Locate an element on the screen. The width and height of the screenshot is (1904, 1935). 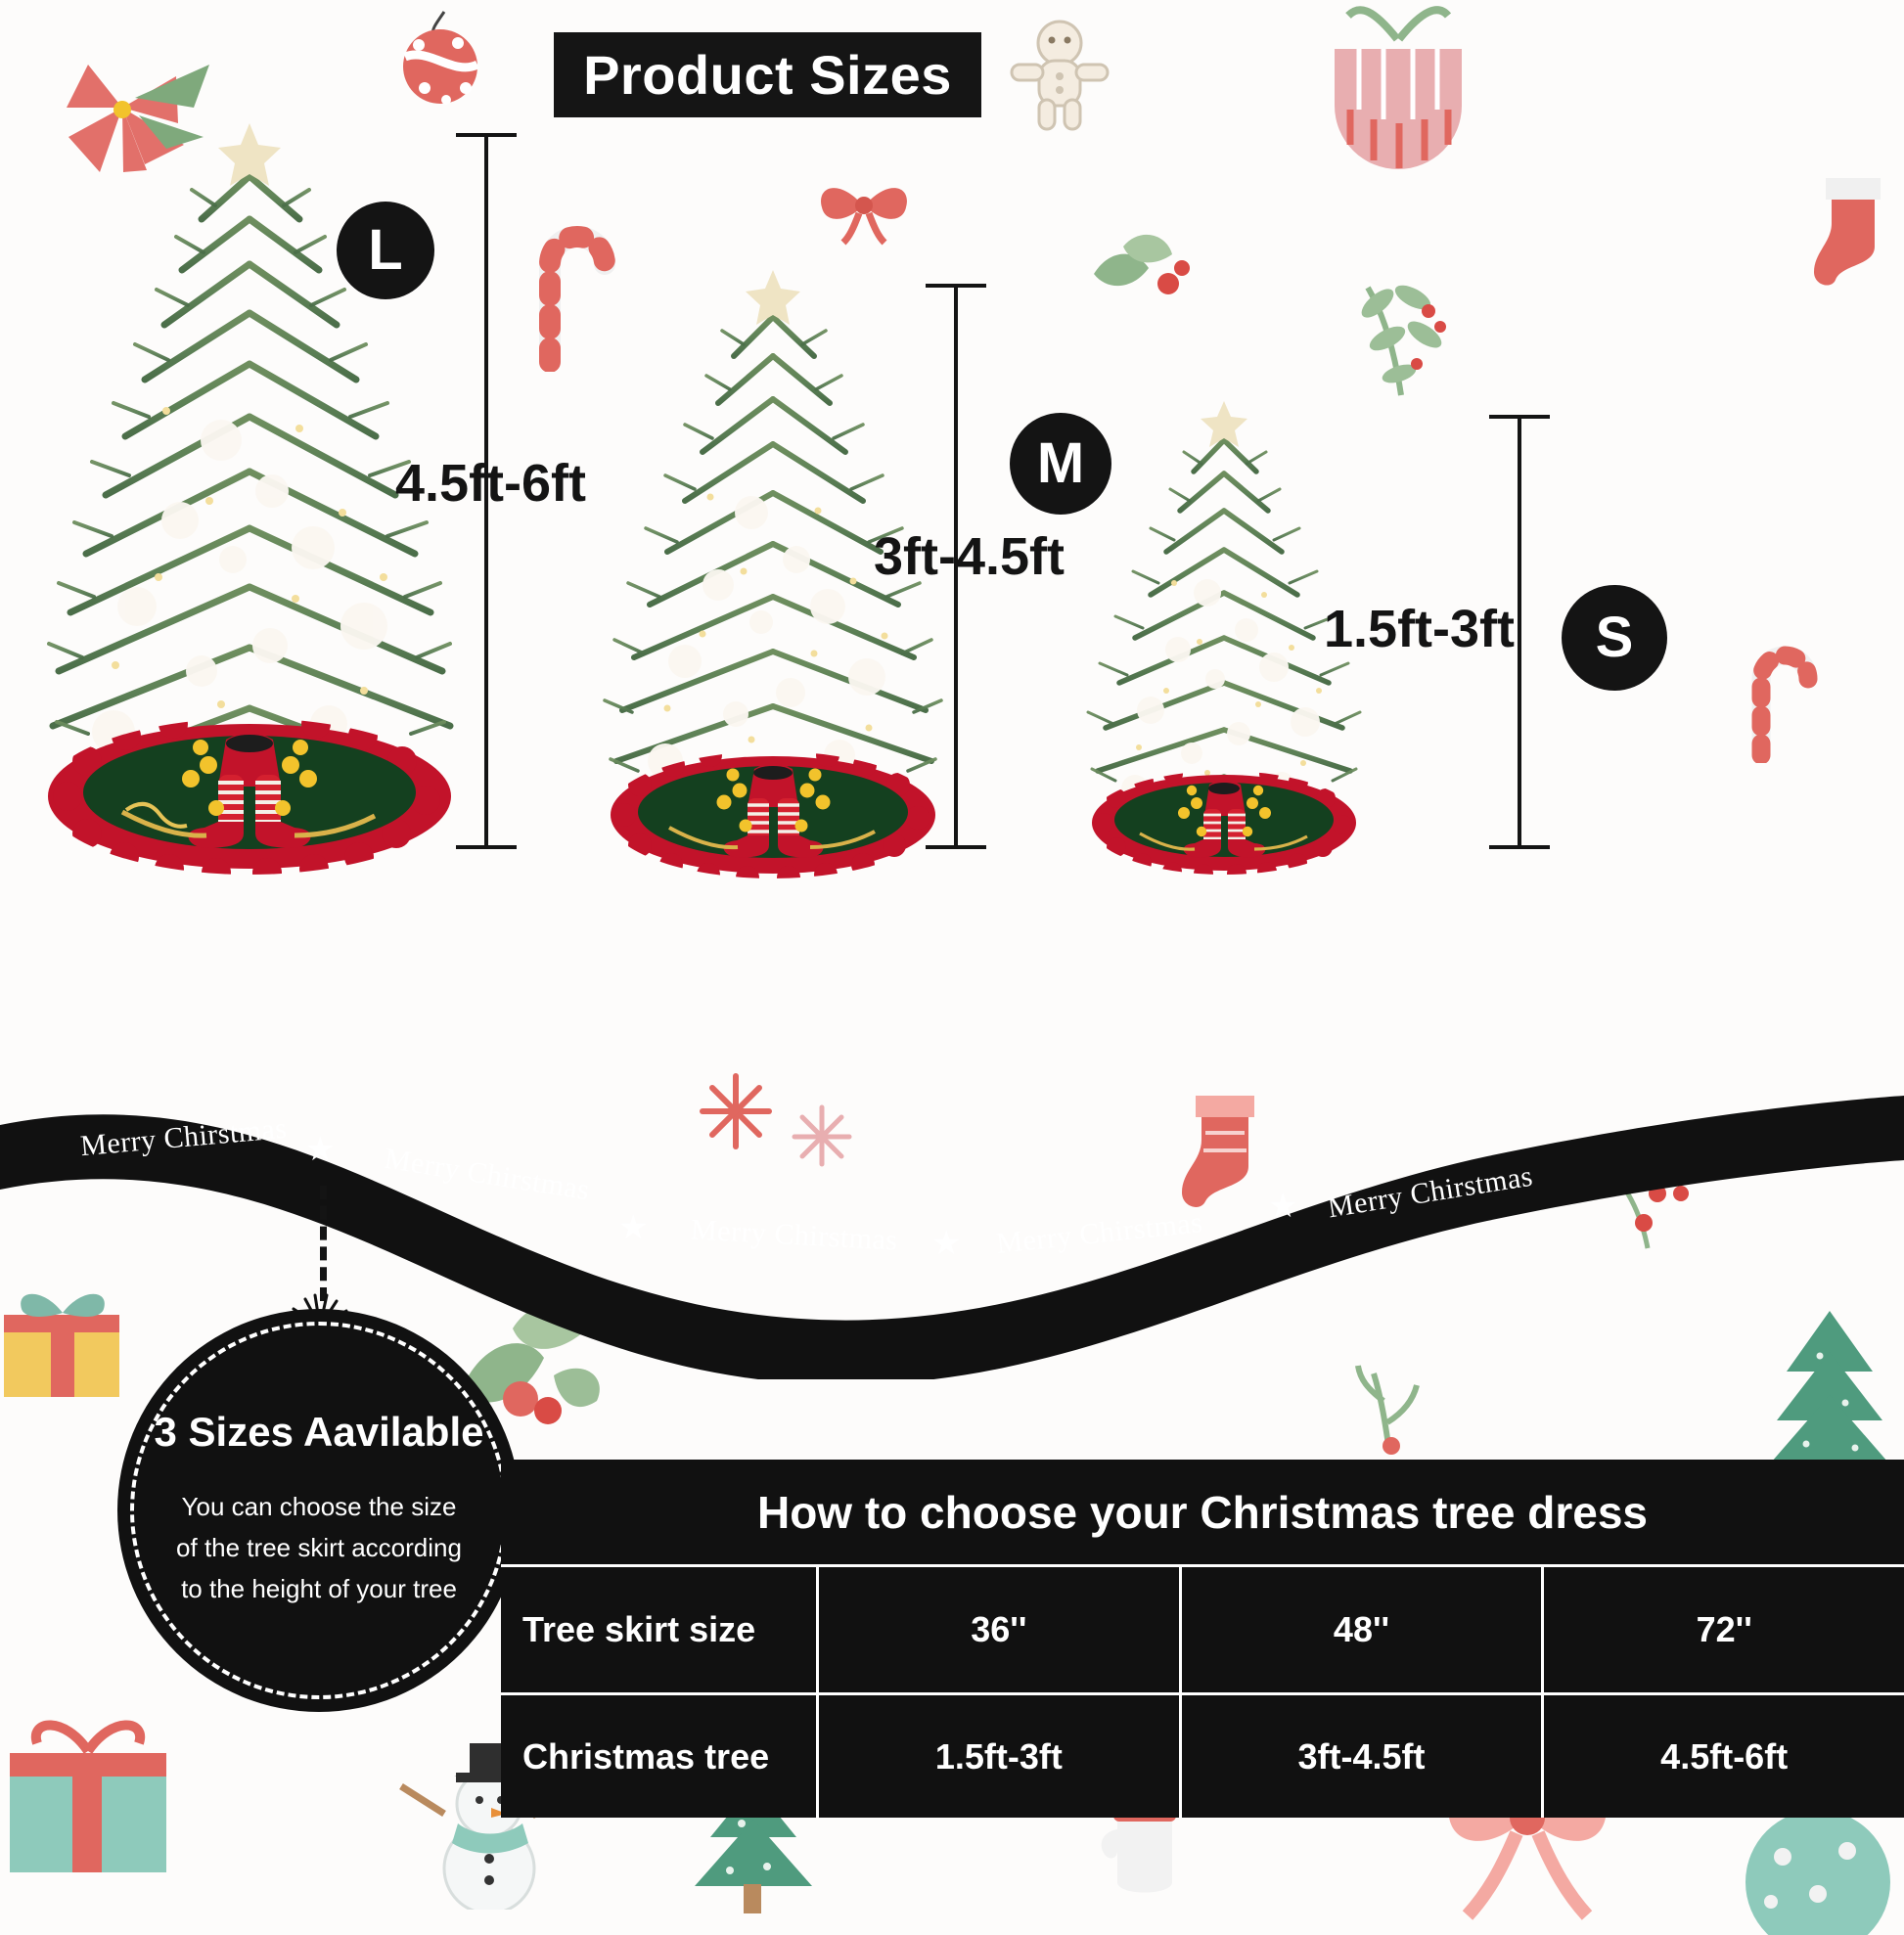
size-badge-large: L is located at coordinates (385, 250).